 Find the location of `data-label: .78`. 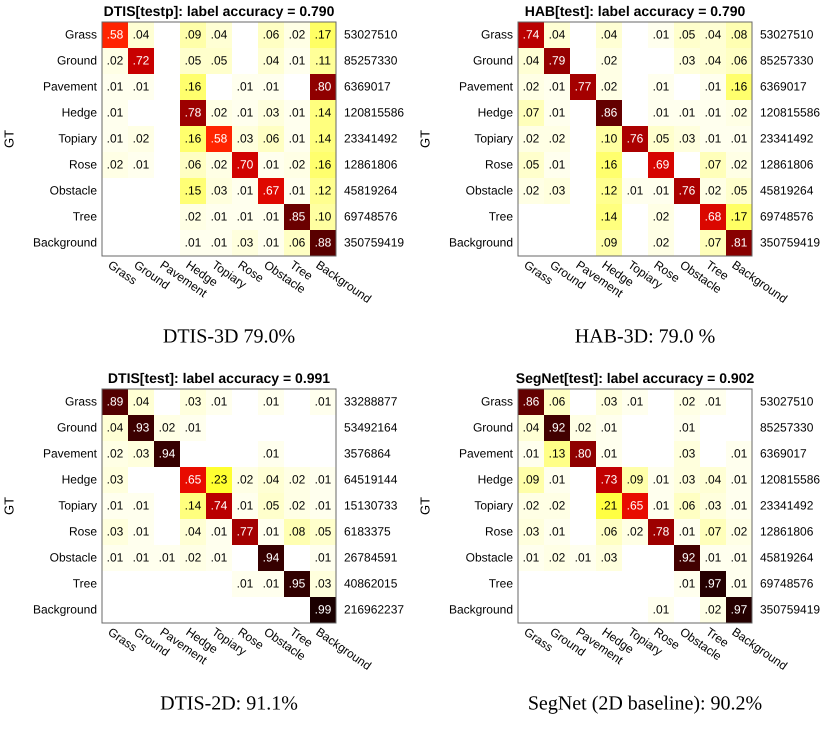

data-label: .78 is located at coordinates (661, 531).